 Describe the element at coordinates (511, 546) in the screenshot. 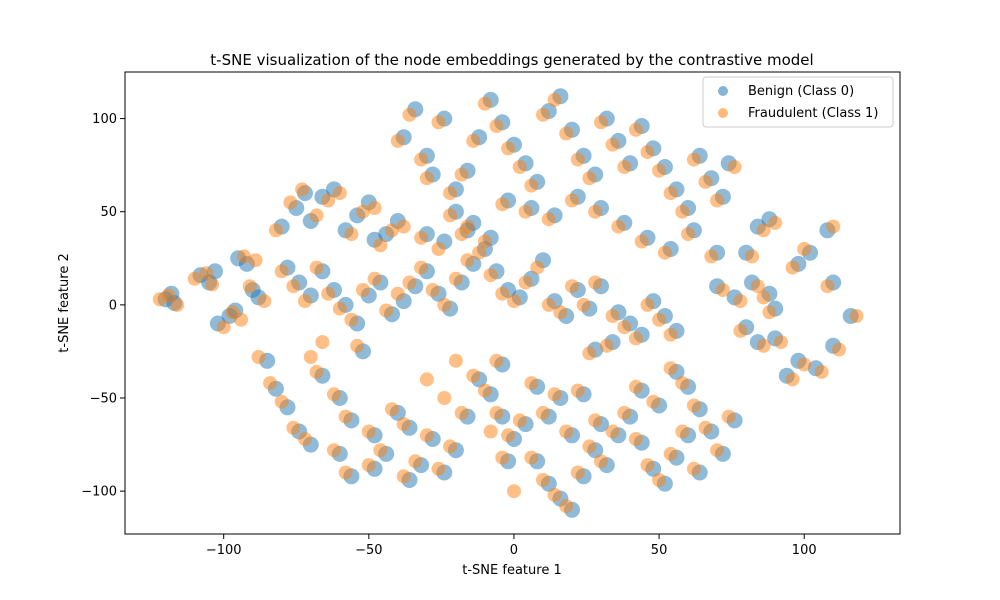

I see `x-axis: −100 −50 0 50 100` at that location.